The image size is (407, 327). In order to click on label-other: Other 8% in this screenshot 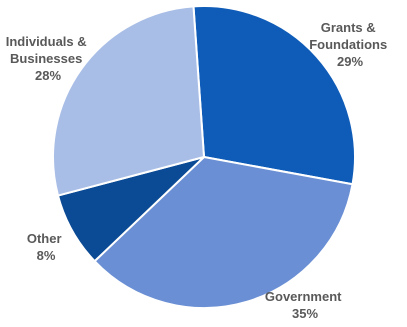, I will do `click(46, 247)`.